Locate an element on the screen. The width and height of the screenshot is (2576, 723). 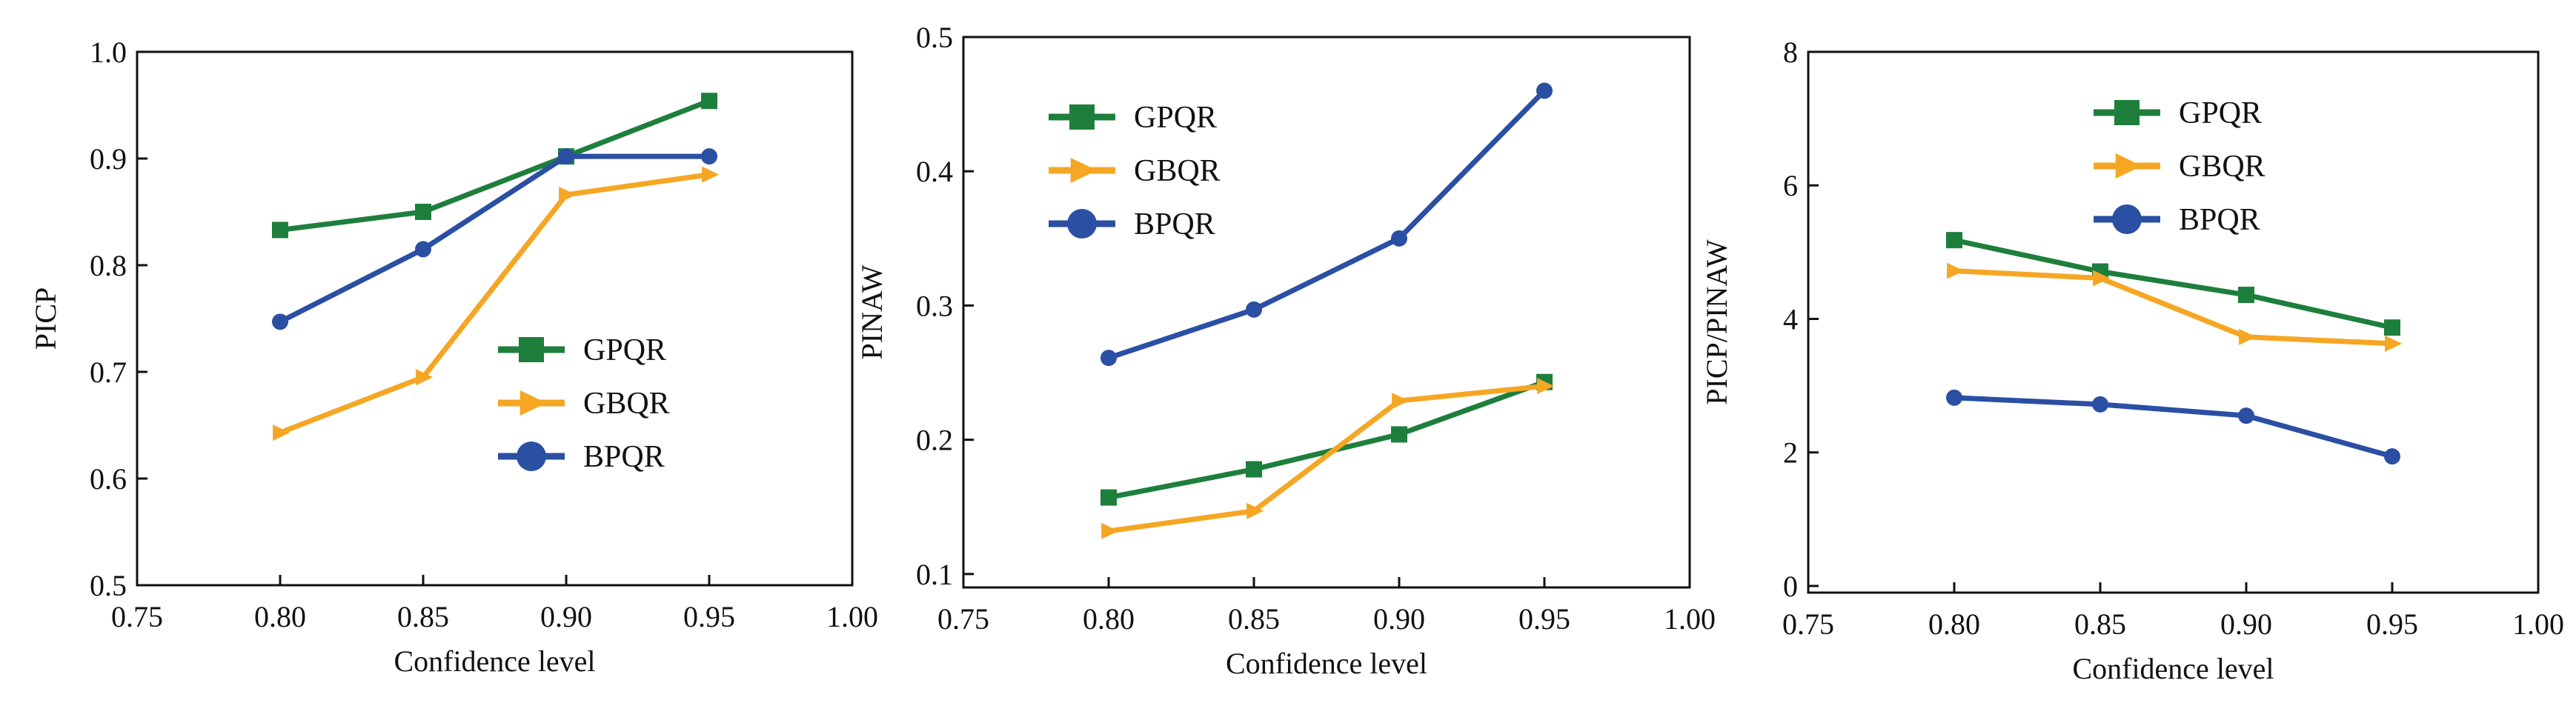
legend-marker-circle is located at coordinates (2127, 219).